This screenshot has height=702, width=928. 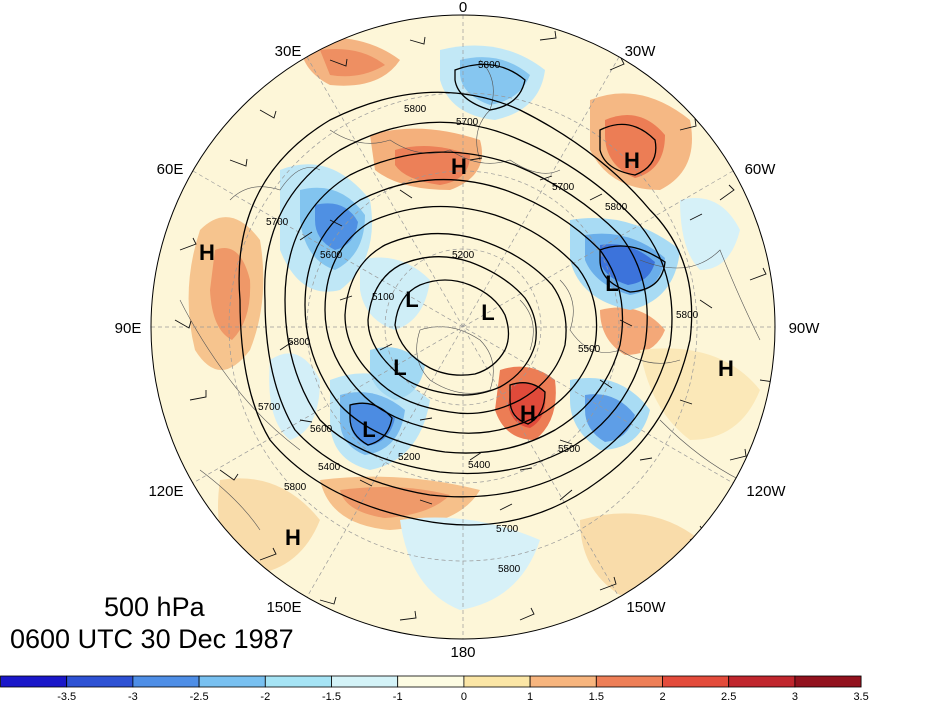 I want to click on lon-label-30e: 30E, so click(x=288, y=51).